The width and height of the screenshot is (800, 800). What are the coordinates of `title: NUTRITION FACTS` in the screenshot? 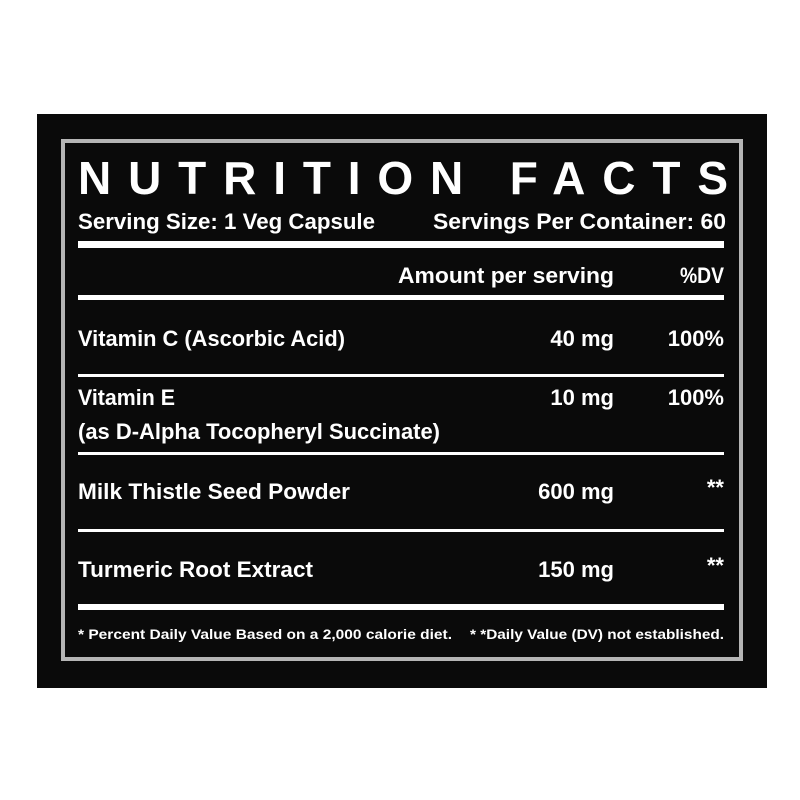 It's located at (403, 178).